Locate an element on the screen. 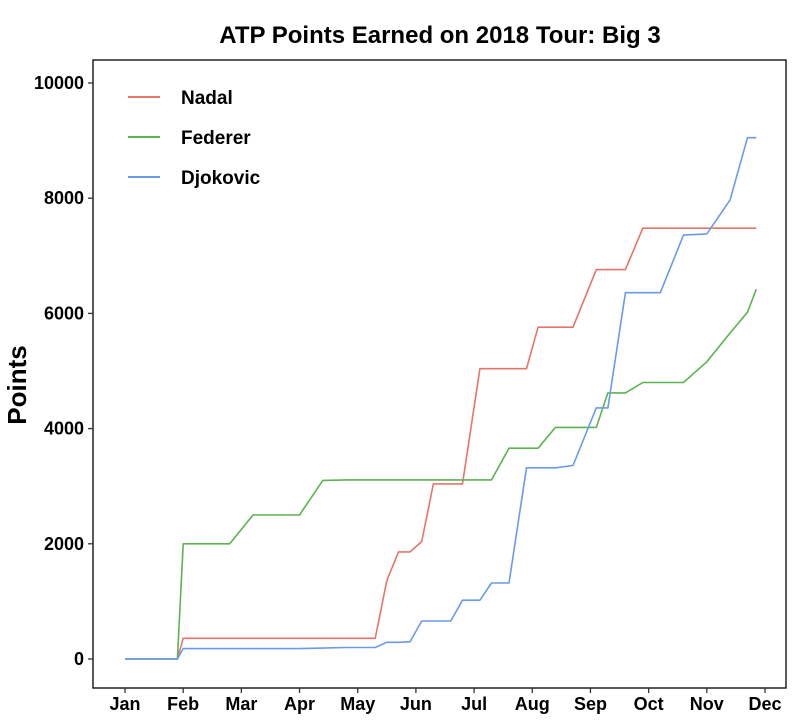  y-tick-label: 10000 is located at coordinates (59, 83).